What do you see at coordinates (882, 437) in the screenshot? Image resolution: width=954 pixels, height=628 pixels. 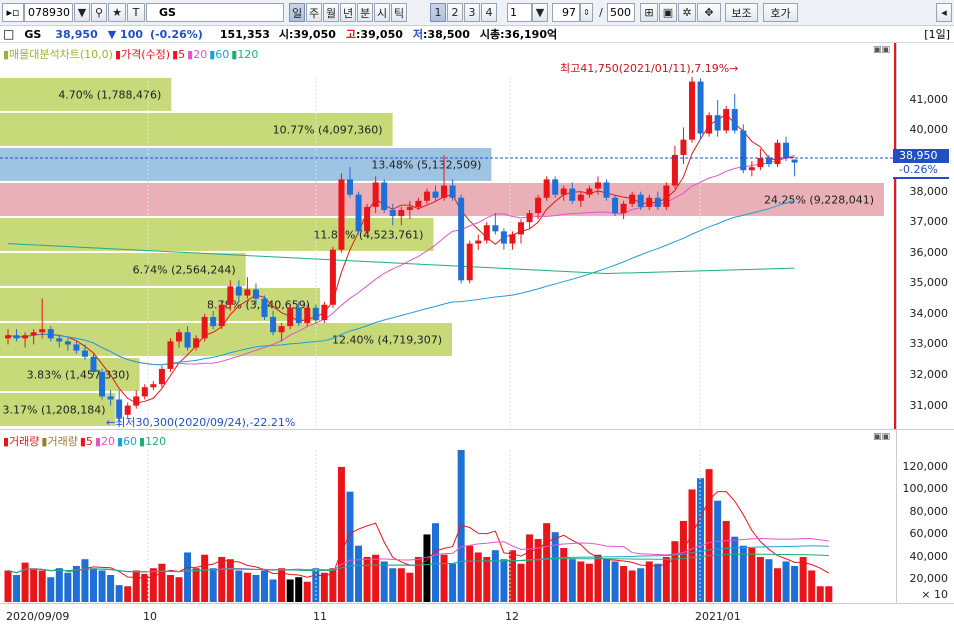 I see `volume-panel-minmax-icon: ▣▣` at bounding box center [882, 437].